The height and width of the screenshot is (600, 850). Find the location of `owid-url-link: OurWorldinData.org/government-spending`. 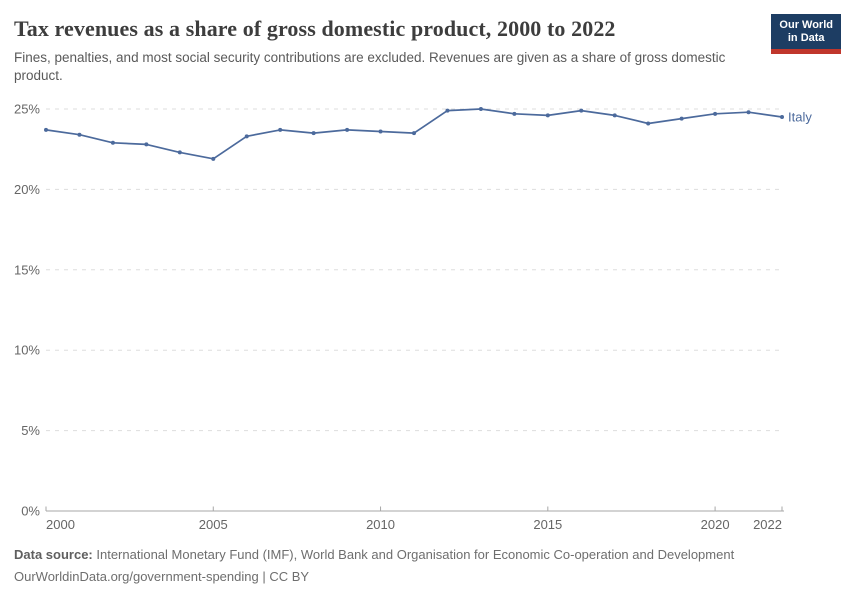

owid-url-link: OurWorldinData.org/government-spending is located at coordinates (136, 576).